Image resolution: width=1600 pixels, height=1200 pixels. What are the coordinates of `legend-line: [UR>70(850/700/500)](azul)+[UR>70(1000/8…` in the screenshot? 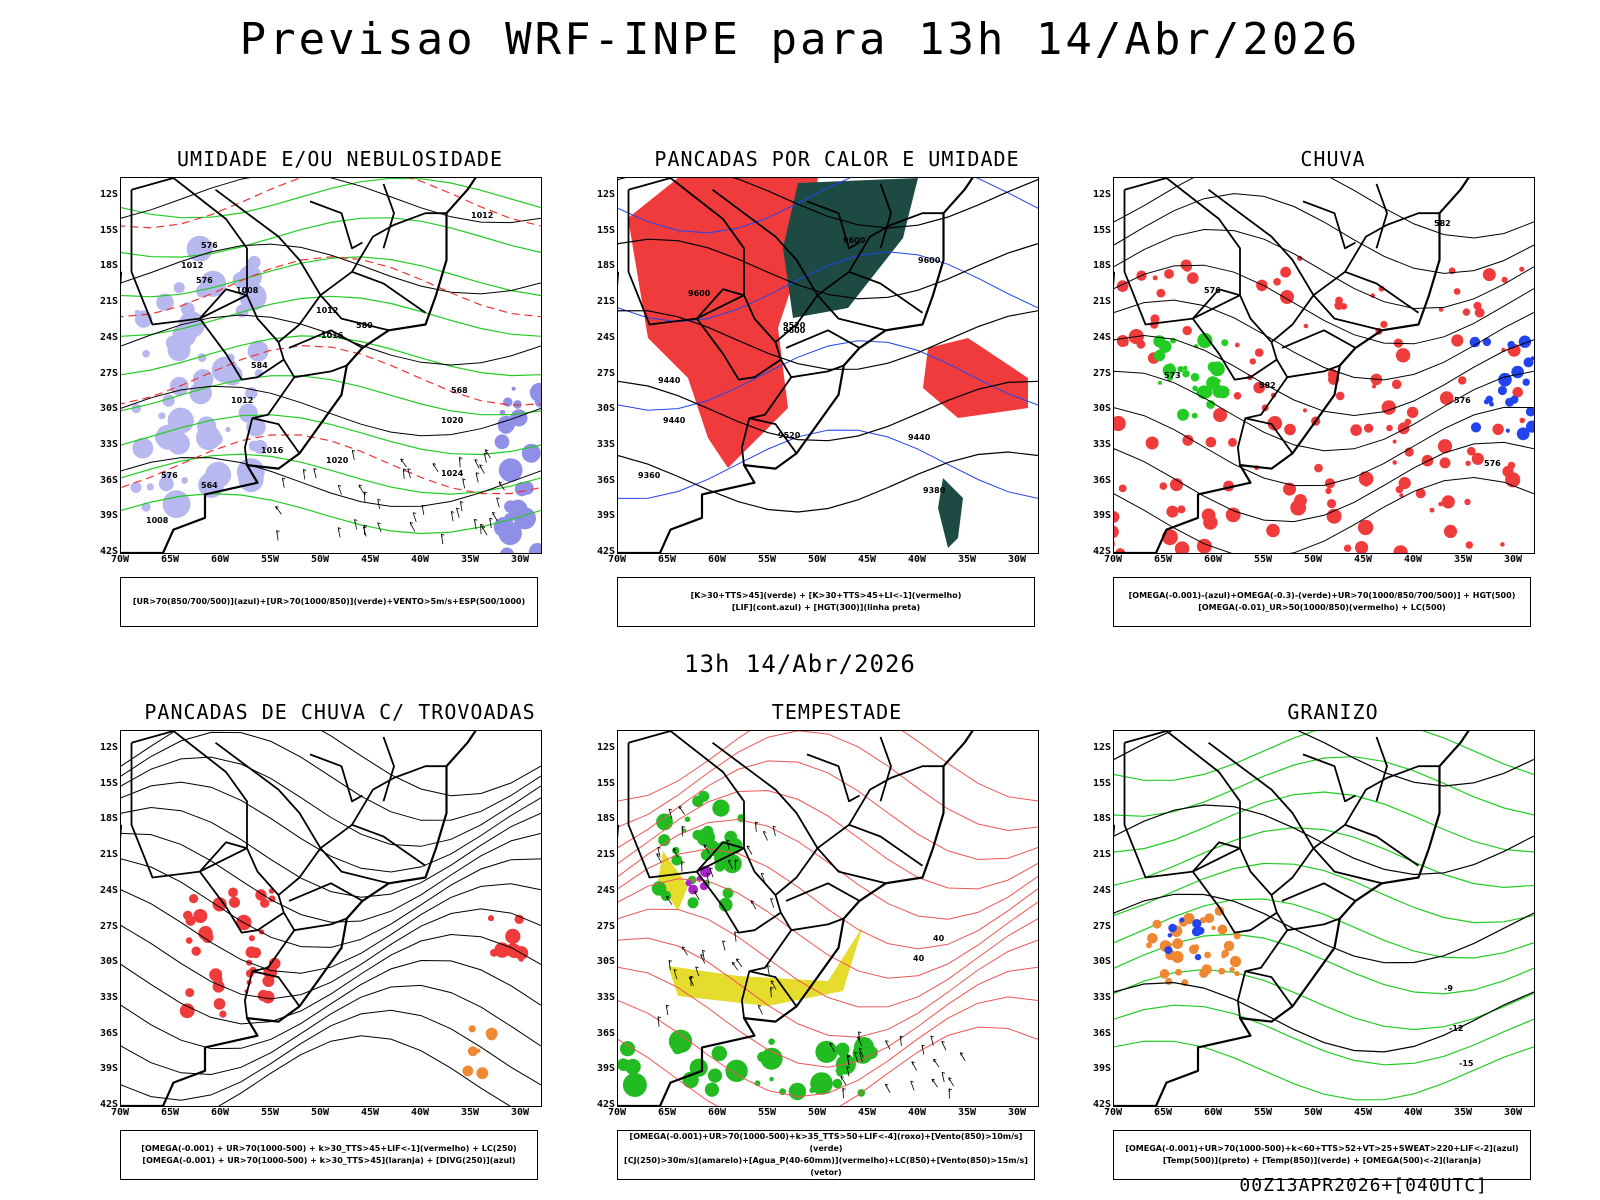 It's located at (329, 601).